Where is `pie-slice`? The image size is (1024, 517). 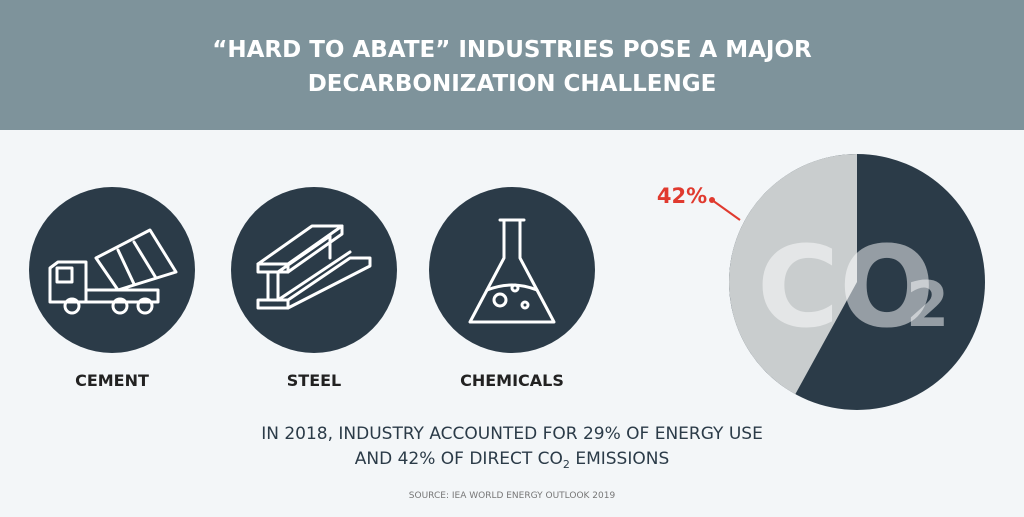 pie-slice is located at coordinates (792, 274).